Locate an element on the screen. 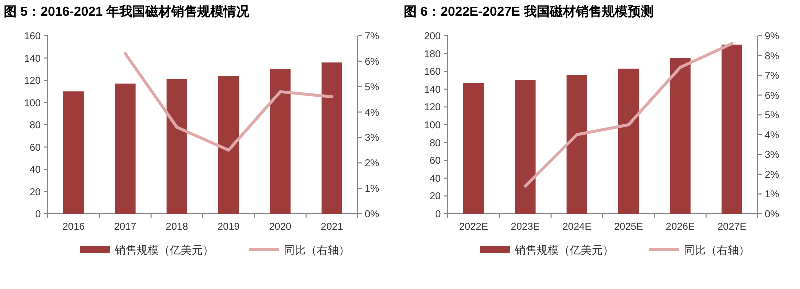 This screenshot has height=289, width=800. y-tick-label: 200 is located at coordinates (433, 37).